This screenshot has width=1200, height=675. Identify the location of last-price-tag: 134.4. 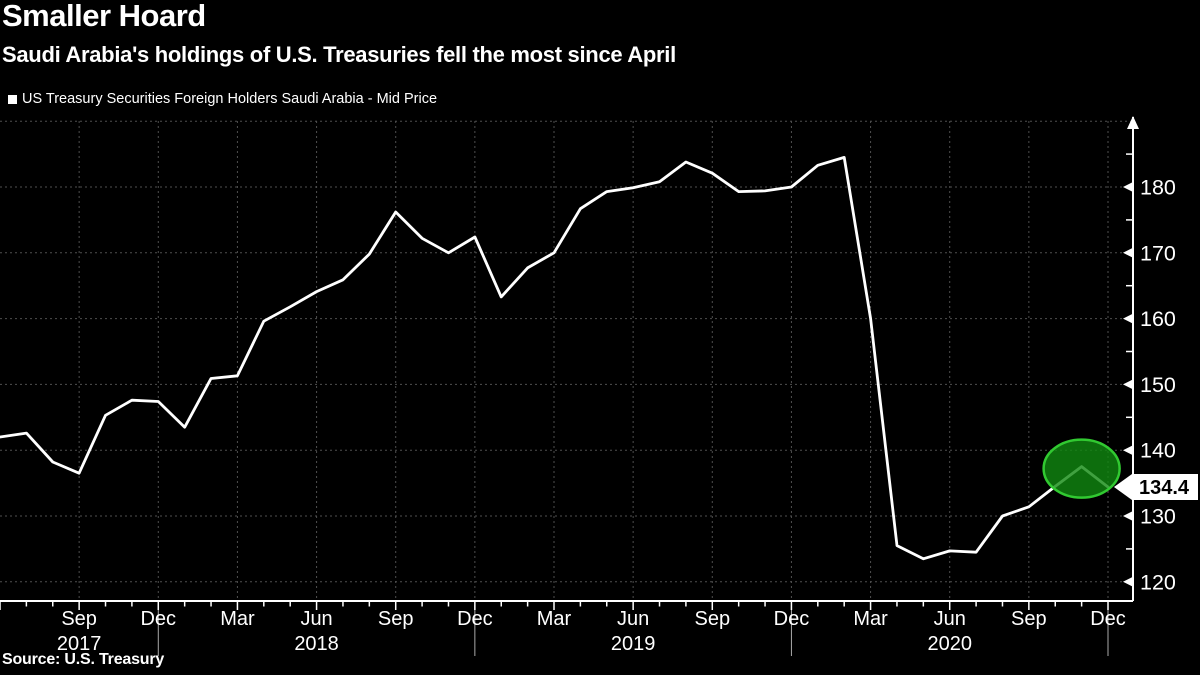
(1156, 487).